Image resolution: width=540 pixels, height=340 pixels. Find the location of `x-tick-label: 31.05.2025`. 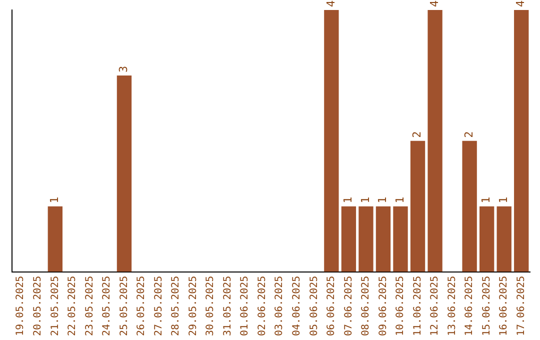

x-tick-label: 31.05.2025 is located at coordinates (228, 306).